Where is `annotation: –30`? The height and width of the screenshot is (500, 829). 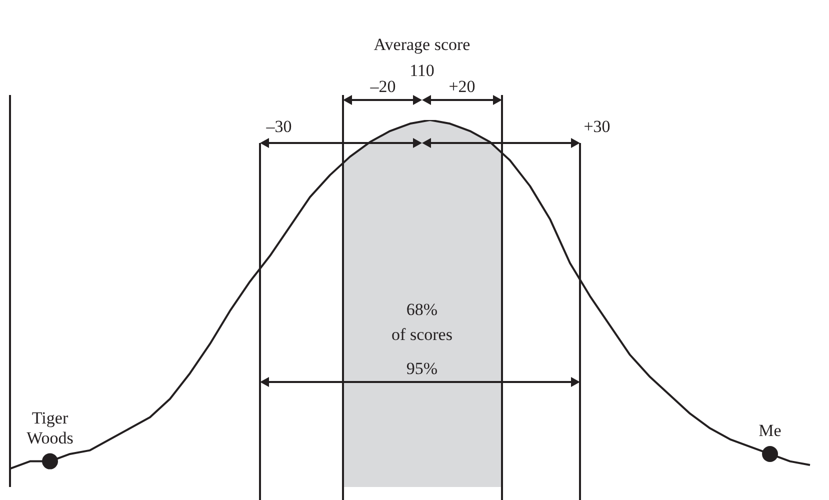 annotation: –30 is located at coordinates (278, 126).